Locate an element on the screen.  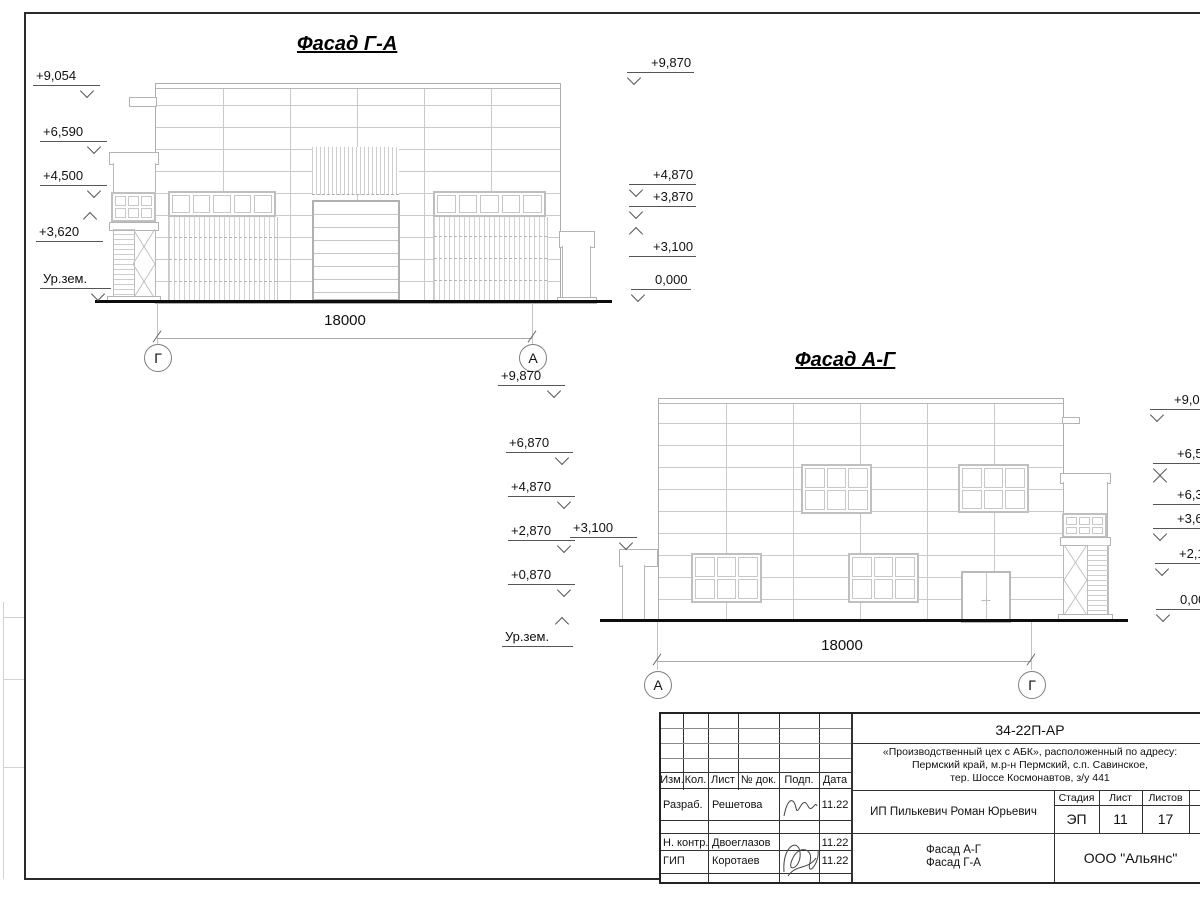
facade-ag-building is located at coordinates (861, 510).